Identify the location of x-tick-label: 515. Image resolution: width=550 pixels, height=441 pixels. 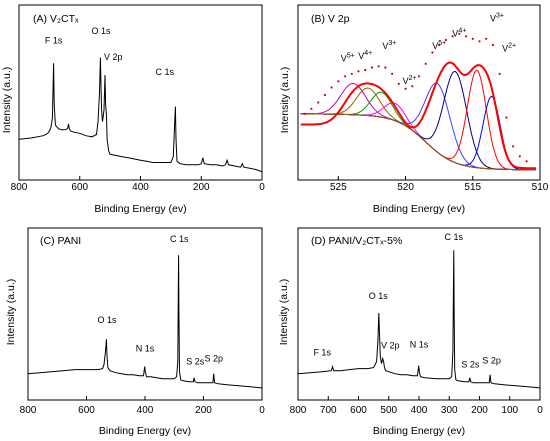
(472, 187).